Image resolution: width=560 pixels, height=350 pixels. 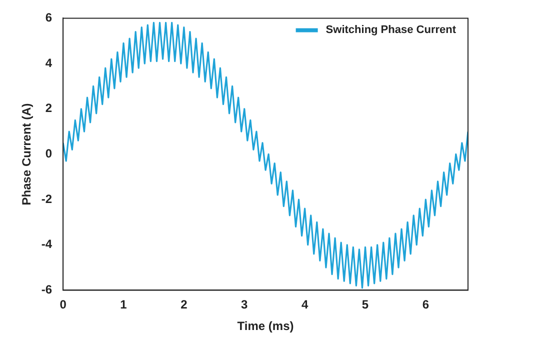 What do you see at coordinates (48, 17) in the screenshot?
I see `y-tick-label: 6` at bounding box center [48, 17].